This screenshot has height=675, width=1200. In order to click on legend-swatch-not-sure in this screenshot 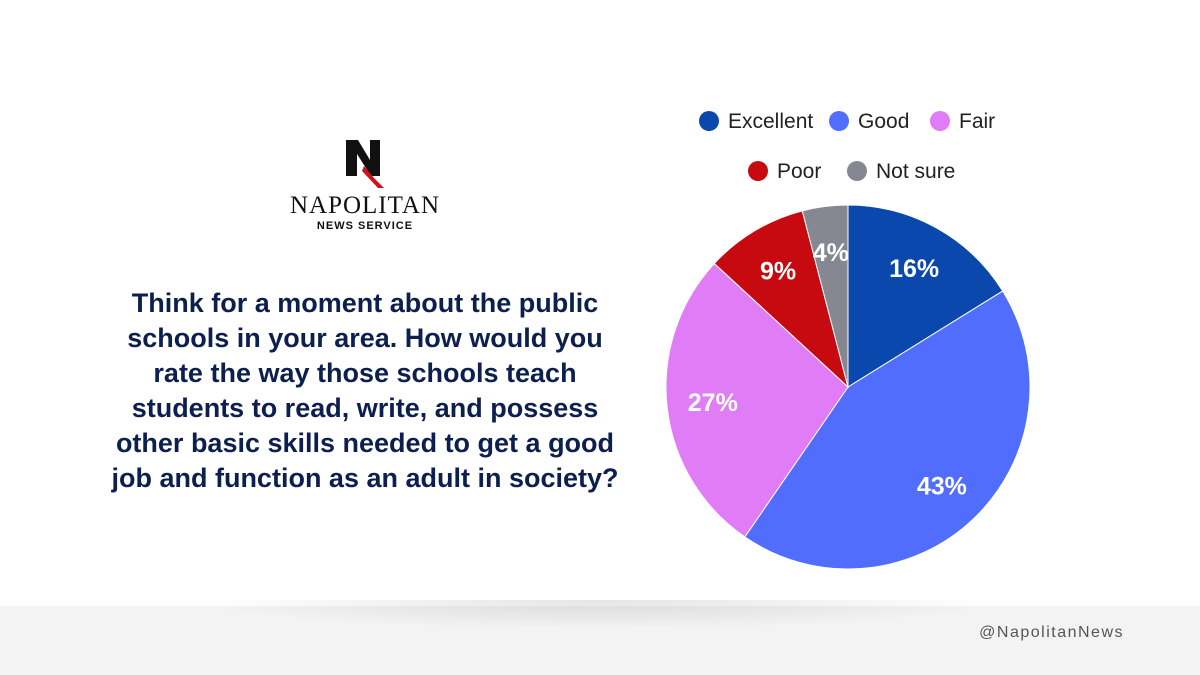, I will do `click(857, 171)`.